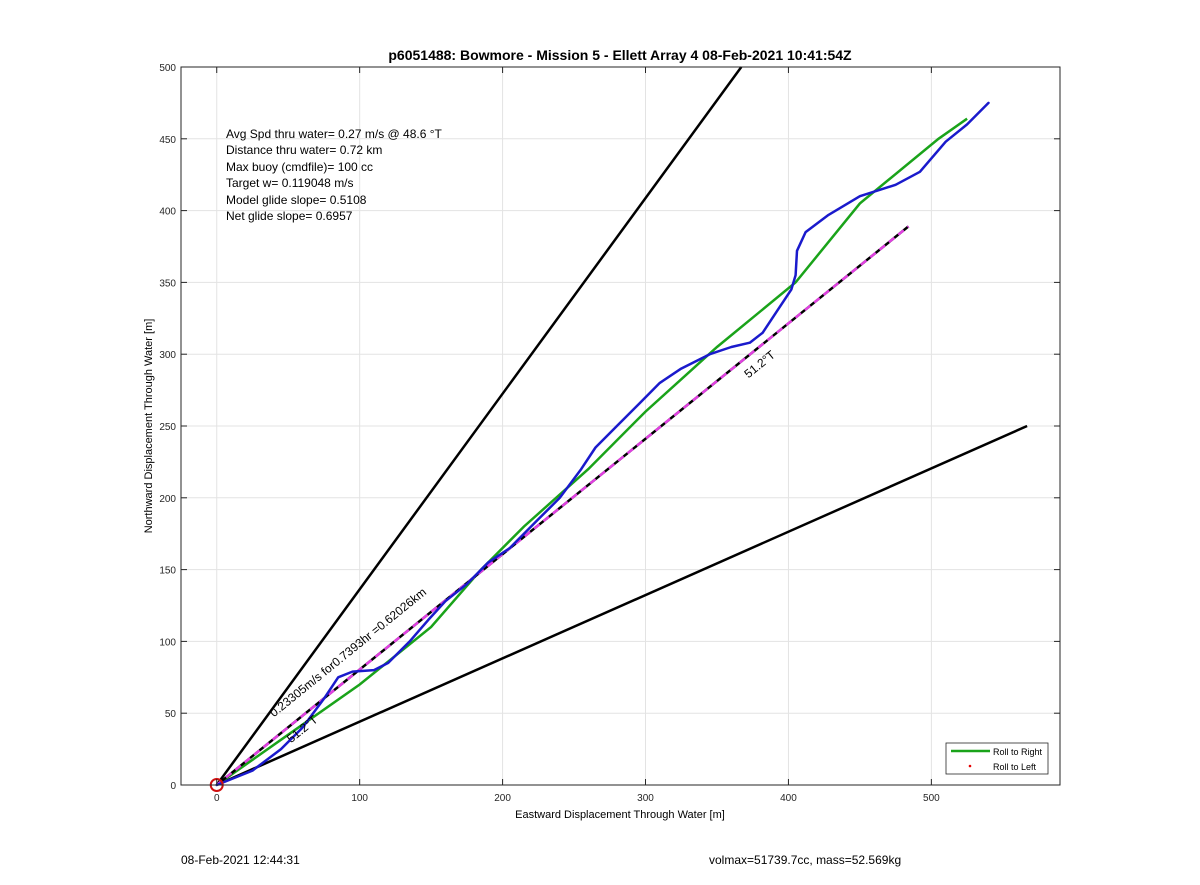  Describe the element at coordinates (173, 786) in the screenshot. I see `y-tick-label: 0` at that location.